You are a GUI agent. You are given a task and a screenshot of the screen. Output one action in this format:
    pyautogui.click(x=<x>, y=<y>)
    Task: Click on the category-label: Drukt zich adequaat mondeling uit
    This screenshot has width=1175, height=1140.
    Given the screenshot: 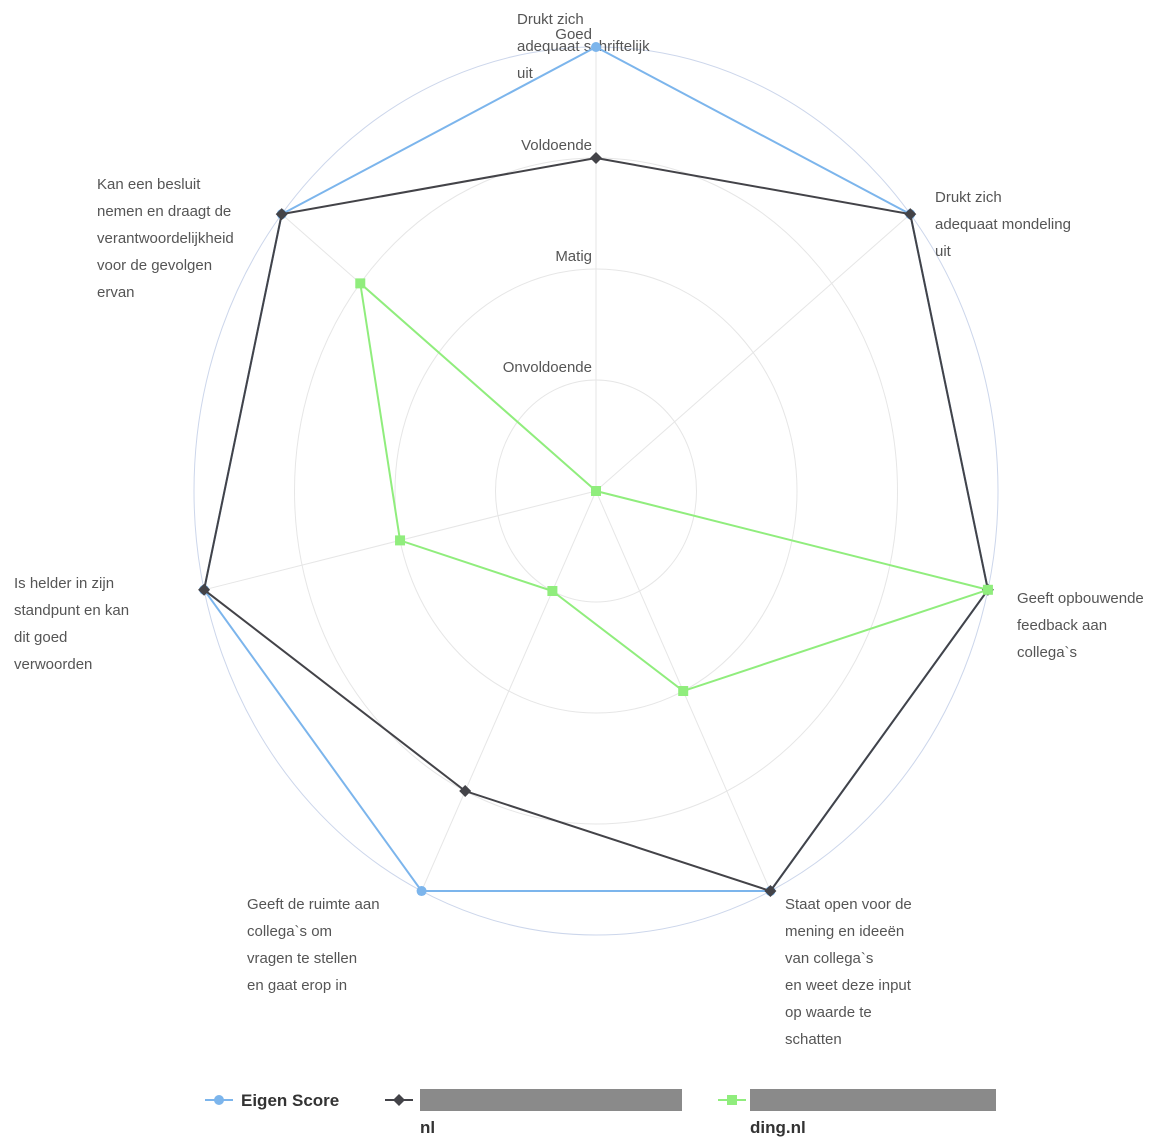 What is the action you would take?
    pyautogui.click(x=1003, y=224)
    